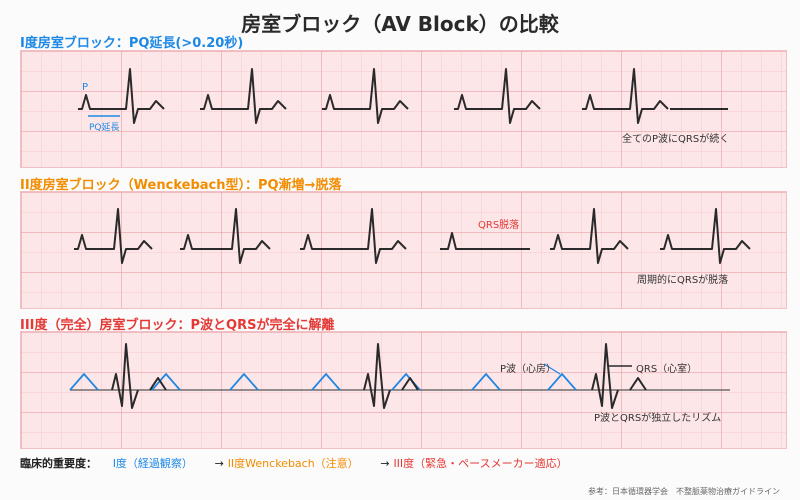 The height and width of the screenshot is (500, 800). I want to click on legend-label: 臨床的重要度：, so click(58, 463).